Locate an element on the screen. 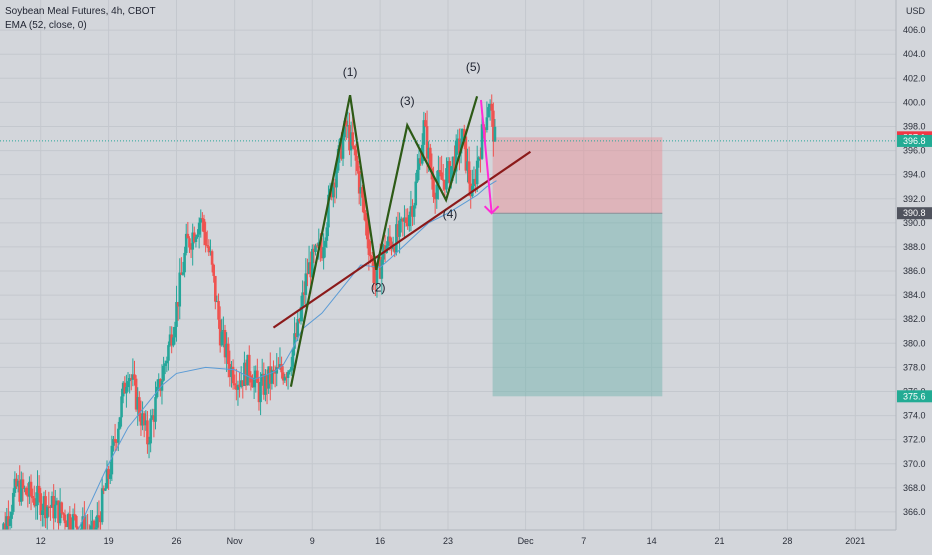 This screenshot has width=932, height=555. price-tick-label: 392.0 is located at coordinates (914, 199).